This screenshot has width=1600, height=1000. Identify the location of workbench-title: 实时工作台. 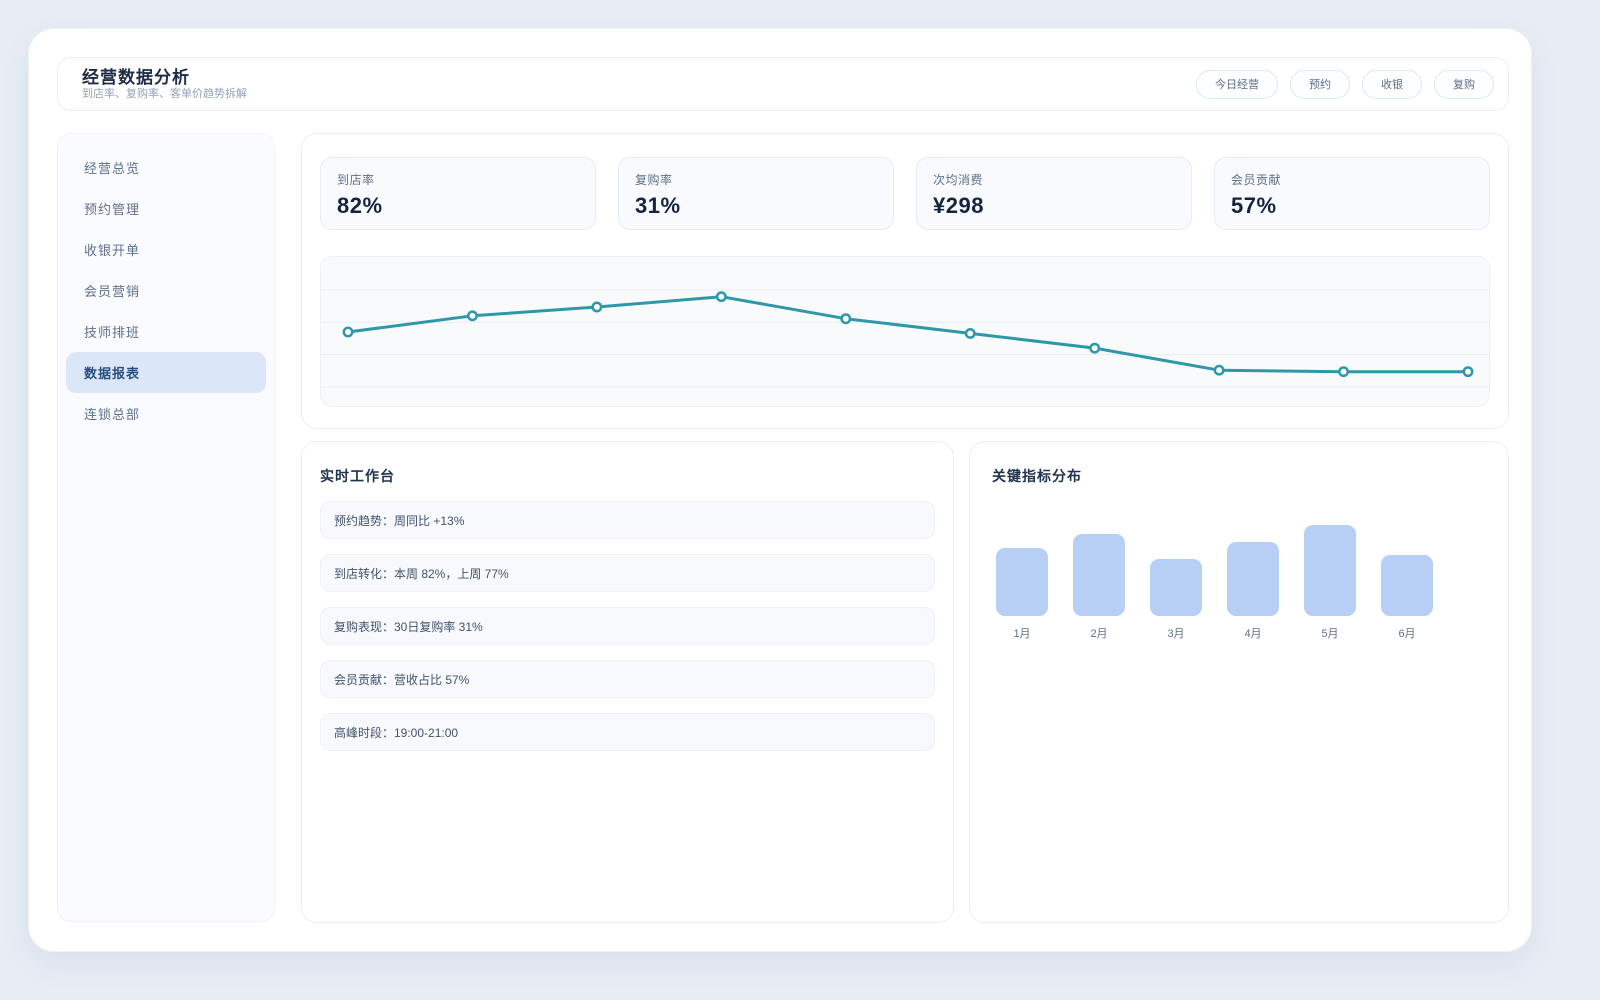
(357, 476).